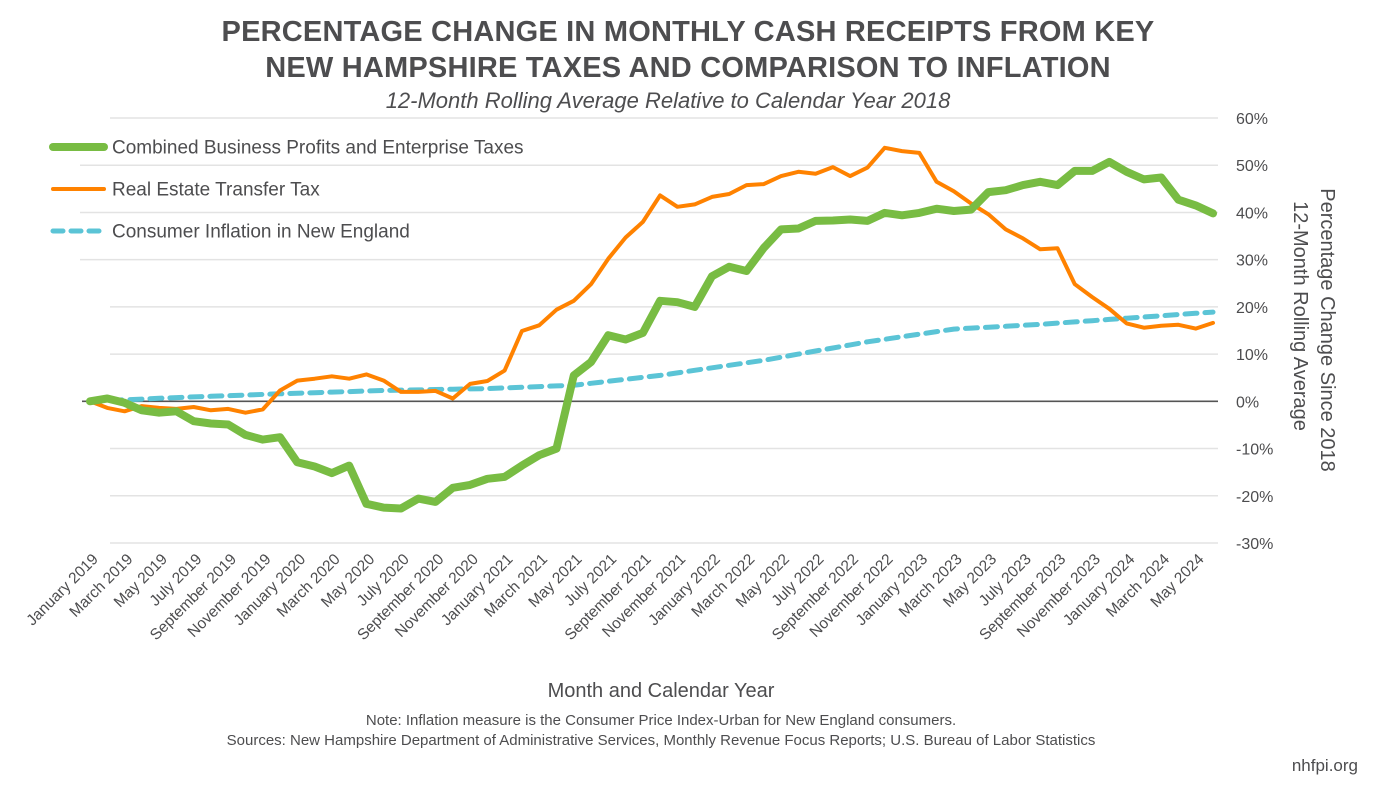 Image resolution: width=1376 pixels, height=785 pixels. What do you see at coordinates (1252, 308) in the screenshot?
I see `y-tick-label: 20%` at bounding box center [1252, 308].